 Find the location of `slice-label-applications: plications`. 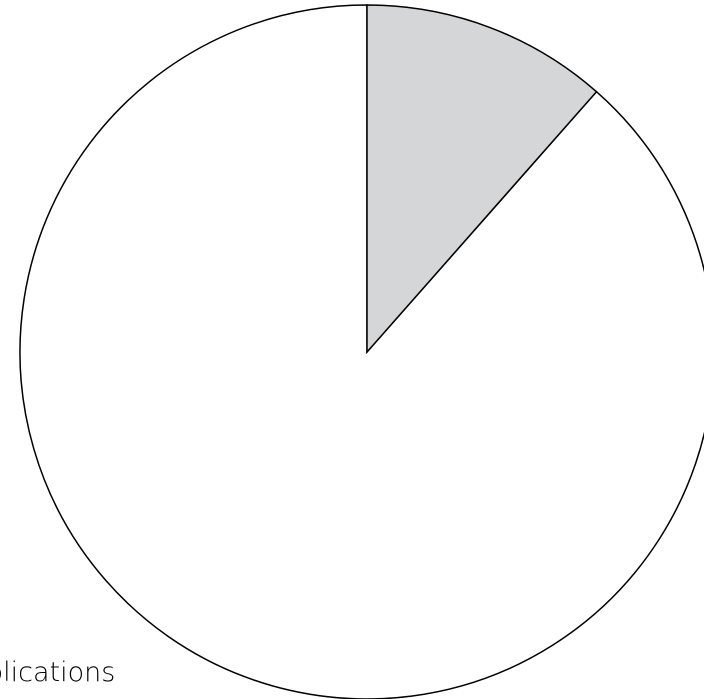

slice-label-applications: plications is located at coordinates (57, 672).